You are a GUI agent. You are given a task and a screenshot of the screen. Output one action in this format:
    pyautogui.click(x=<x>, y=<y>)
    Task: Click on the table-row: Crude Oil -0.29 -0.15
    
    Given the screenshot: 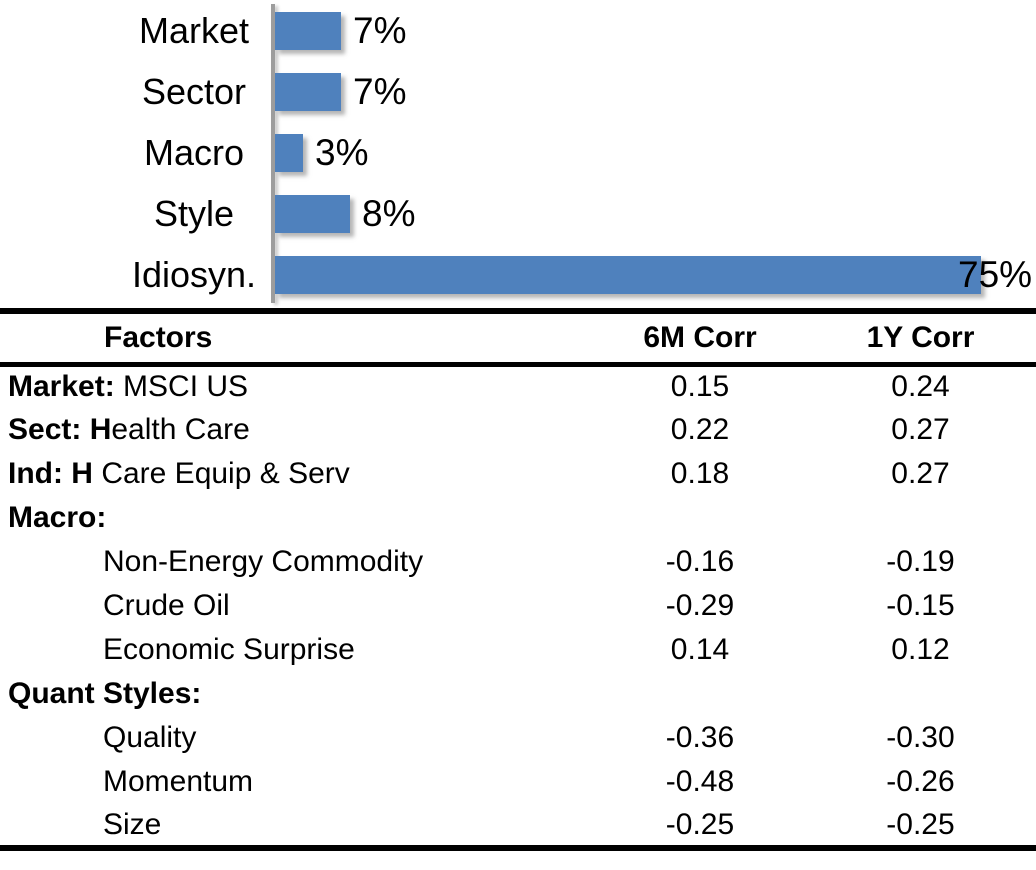 What is the action you would take?
    pyautogui.click(x=518, y=606)
    